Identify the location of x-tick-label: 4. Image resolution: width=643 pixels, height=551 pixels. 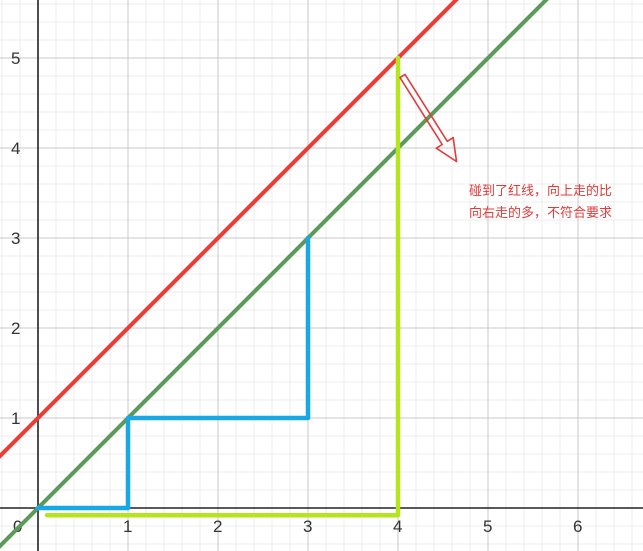
(397, 526).